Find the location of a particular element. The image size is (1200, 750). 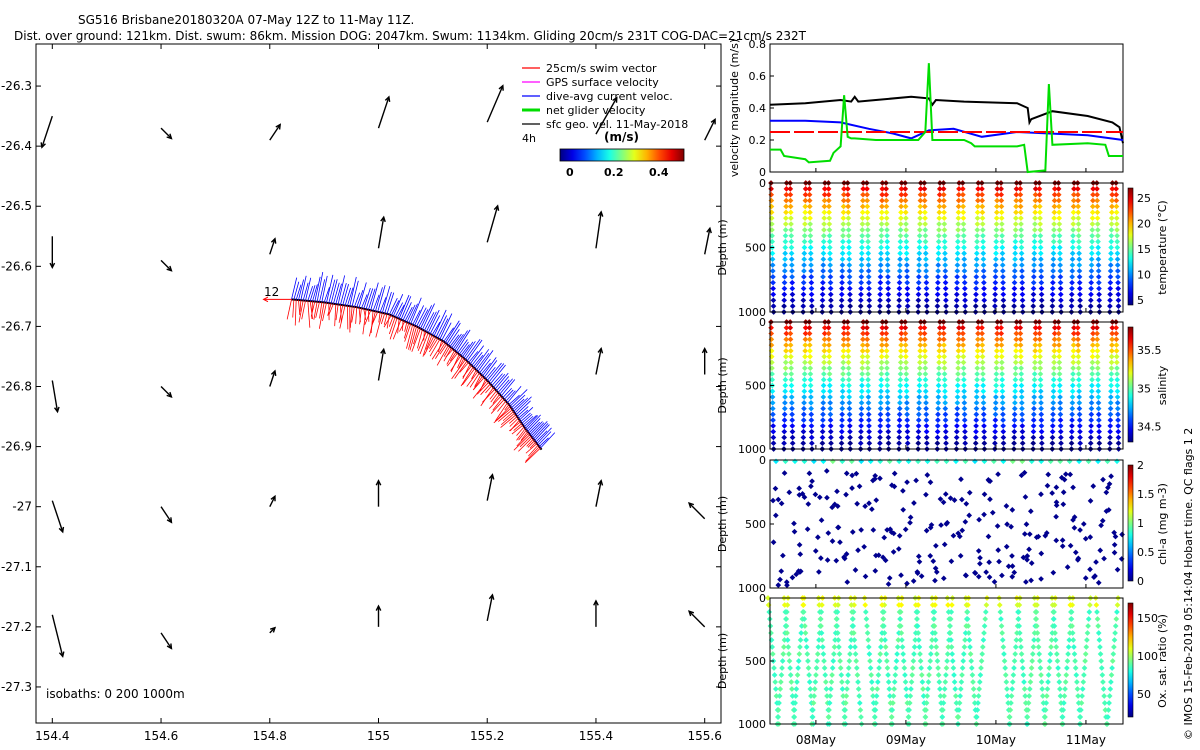

geo-vector is located at coordinates (273, 378).